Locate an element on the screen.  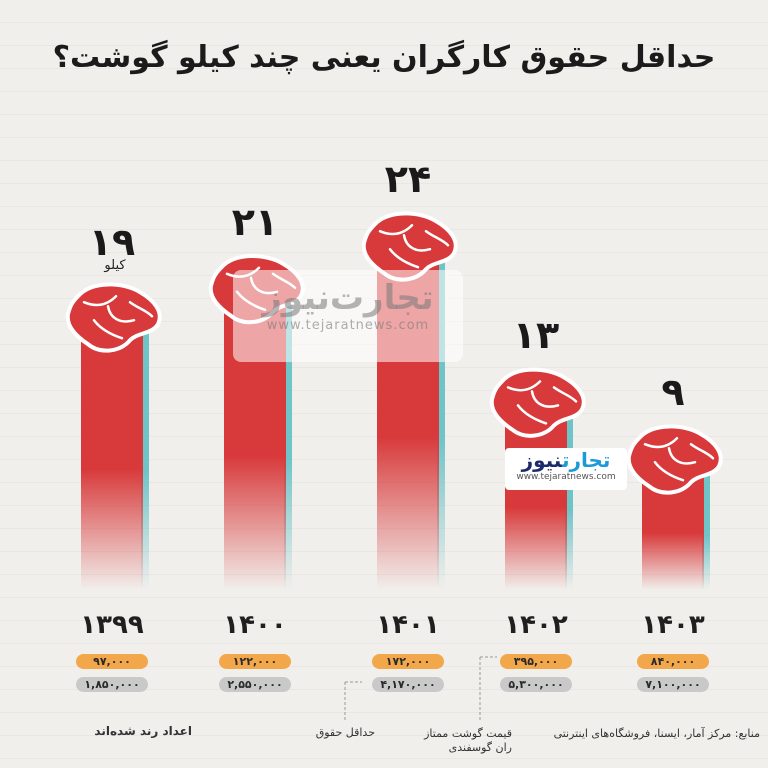
meat-price-pill: ۱۲۲,۰۰۰ is located at coordinates (255, 661).